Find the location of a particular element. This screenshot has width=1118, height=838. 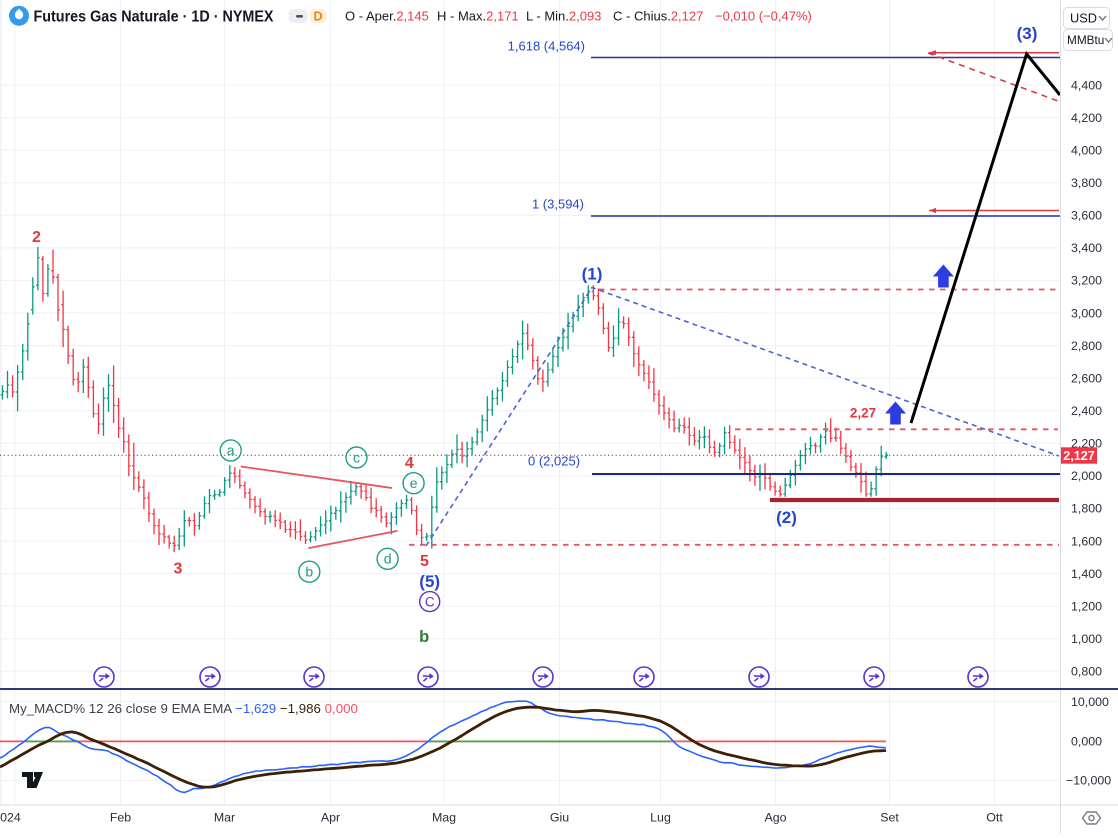

svg-text: 3,000 is located at coordinates (1086, 313).